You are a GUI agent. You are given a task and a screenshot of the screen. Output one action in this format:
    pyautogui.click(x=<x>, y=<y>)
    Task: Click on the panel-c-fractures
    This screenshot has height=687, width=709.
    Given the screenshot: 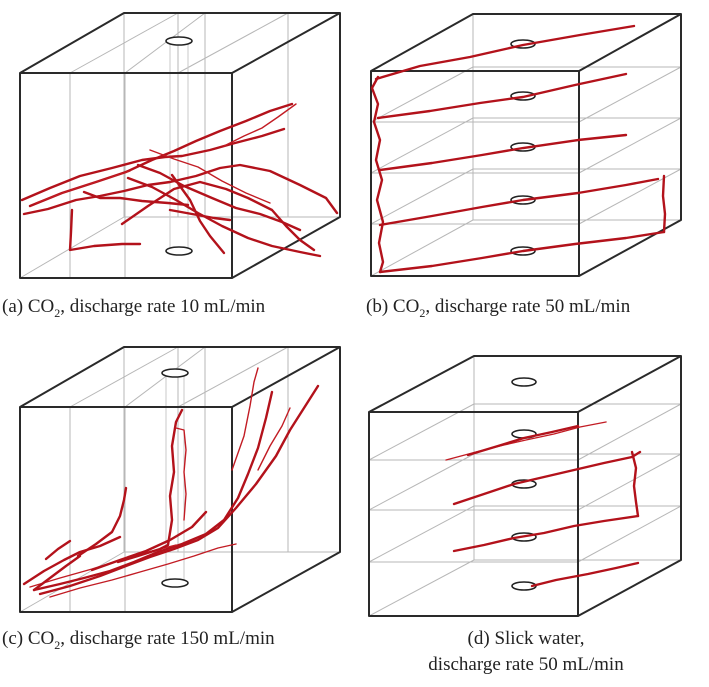 What is the action you would take?
    pyautogui.click(x=171, y=482)
    